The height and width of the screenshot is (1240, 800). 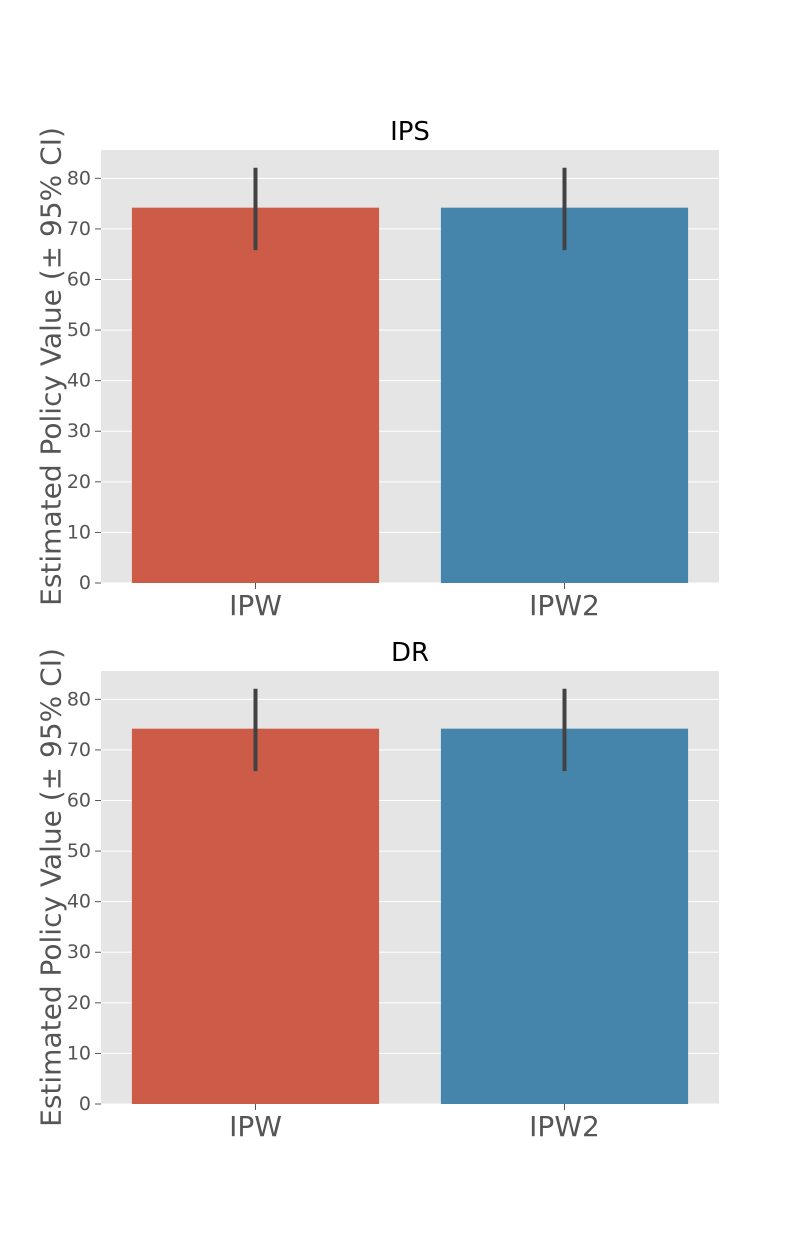 What do you see at coordinates (410, 132) in the screenshot?
I see `chart-title: IPS` at bounding box center [410, 132].